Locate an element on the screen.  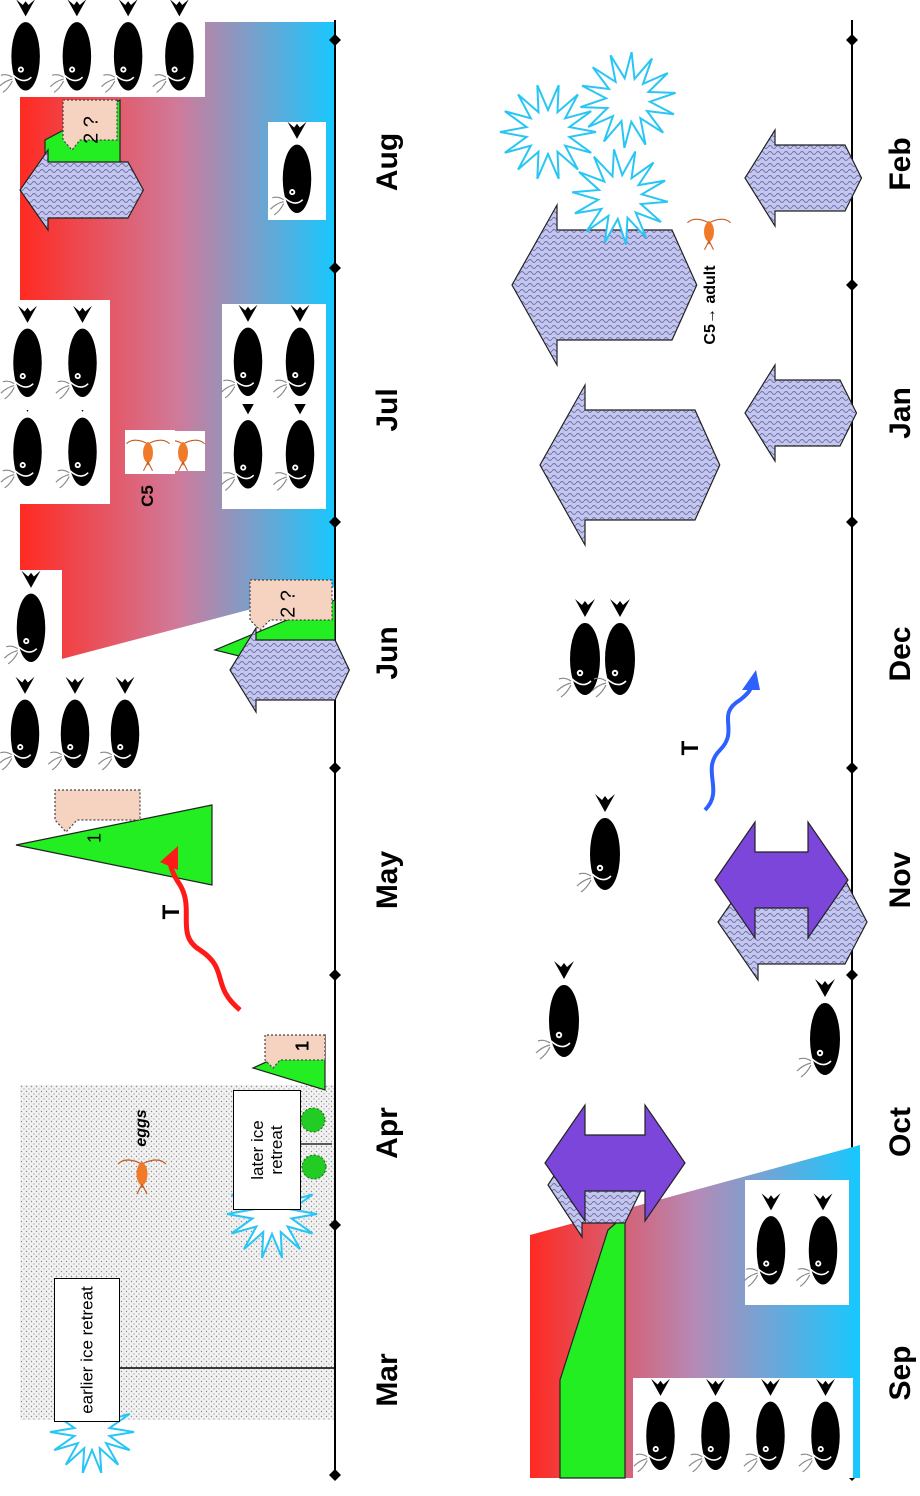
earlier-ice-retreat-label: earlier ice retreat is located at coordinates (87, 1350).